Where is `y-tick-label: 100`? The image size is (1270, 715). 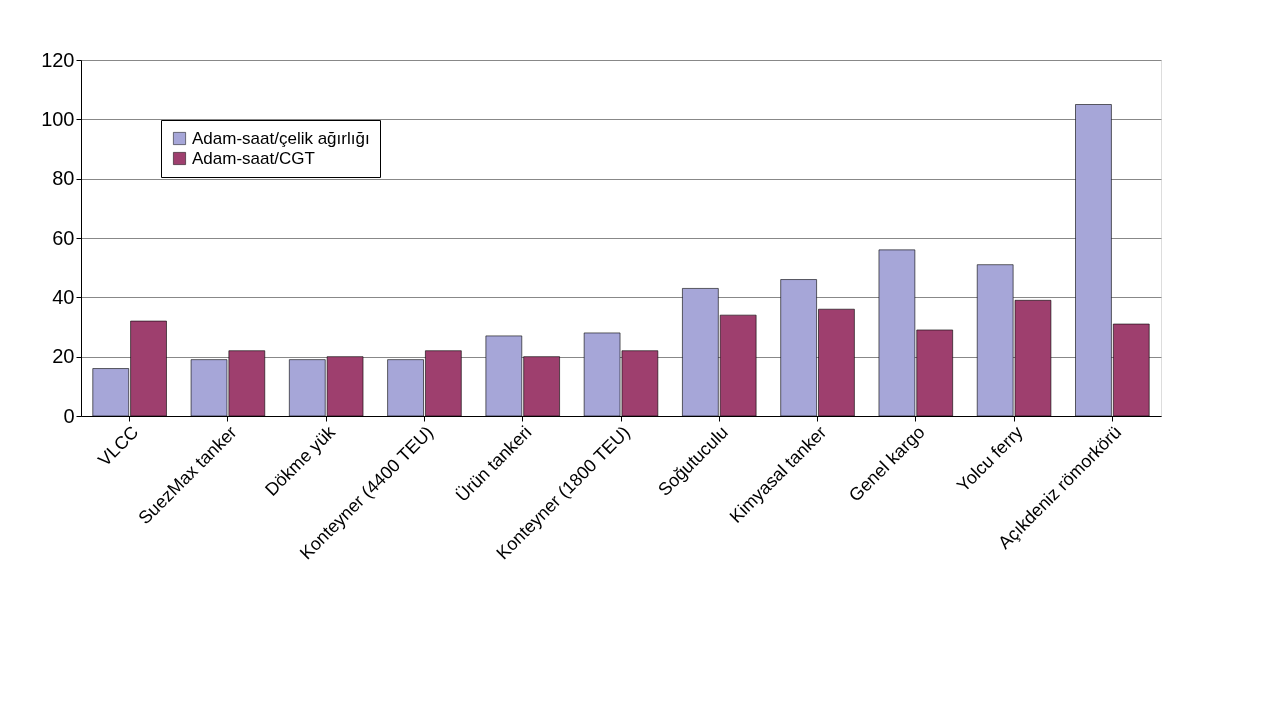
y-tick-label: 100 is located at coordinates (58, 118).